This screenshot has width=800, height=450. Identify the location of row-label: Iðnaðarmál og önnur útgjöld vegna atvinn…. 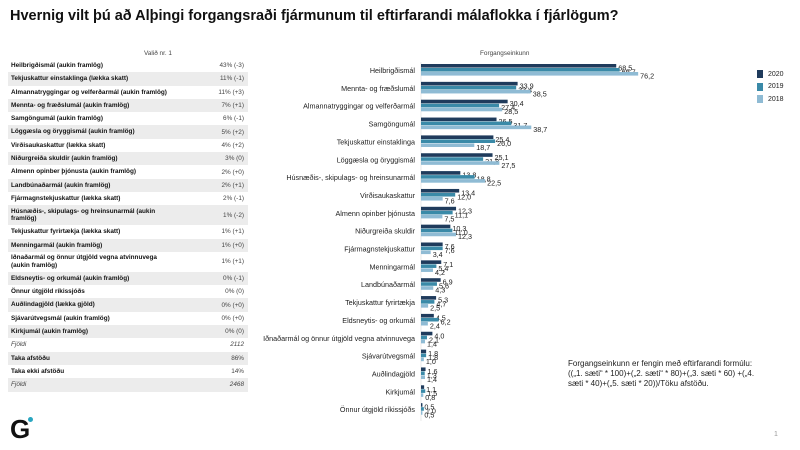
(84, 261).